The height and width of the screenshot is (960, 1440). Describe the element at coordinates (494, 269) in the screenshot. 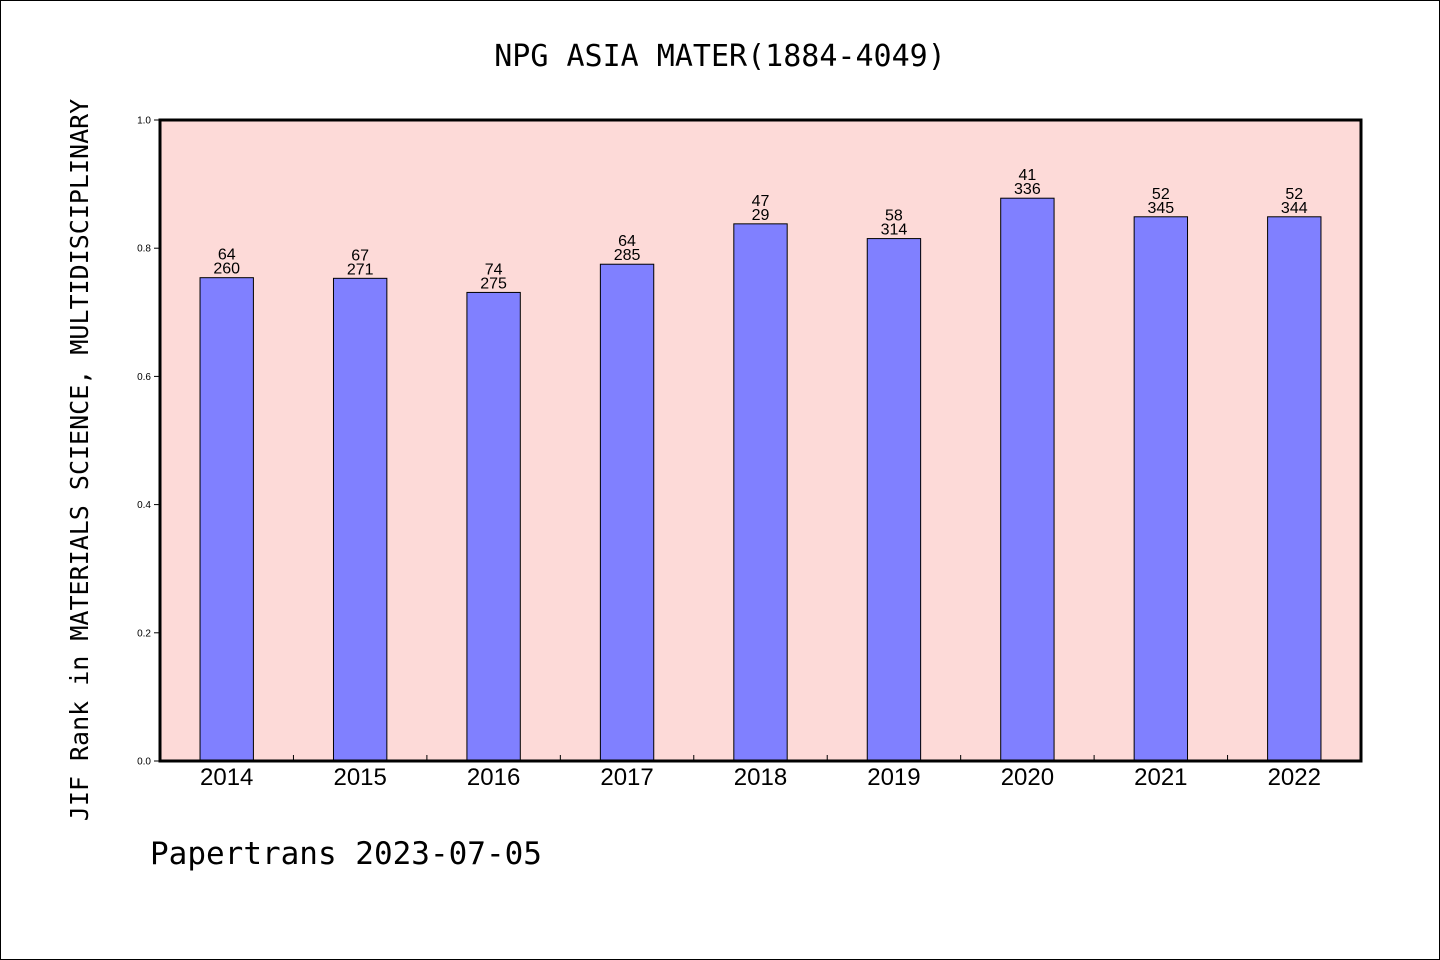

I see `bar-rank-label: 74` at that location.